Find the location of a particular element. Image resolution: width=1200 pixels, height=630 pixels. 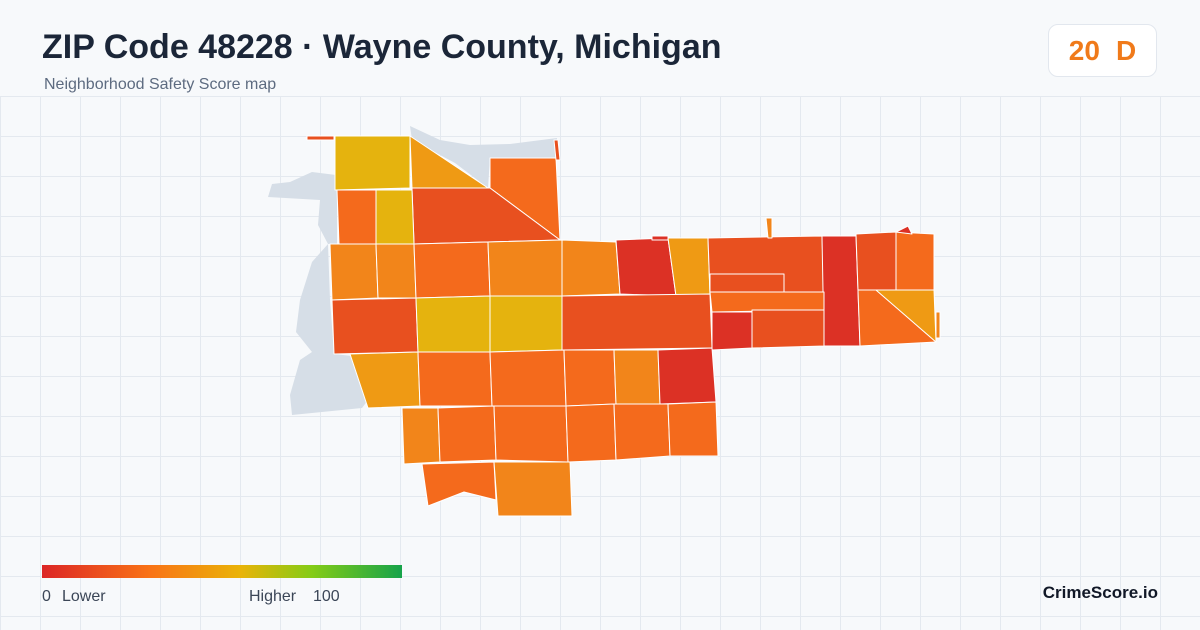

scale-max-value: 100 is located at coordinates (326, 596).